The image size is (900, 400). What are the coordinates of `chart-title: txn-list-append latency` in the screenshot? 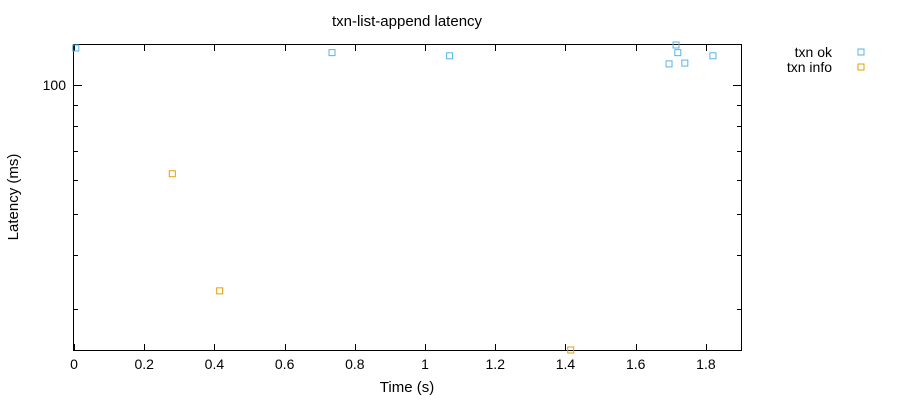 It's located at (407, 21).